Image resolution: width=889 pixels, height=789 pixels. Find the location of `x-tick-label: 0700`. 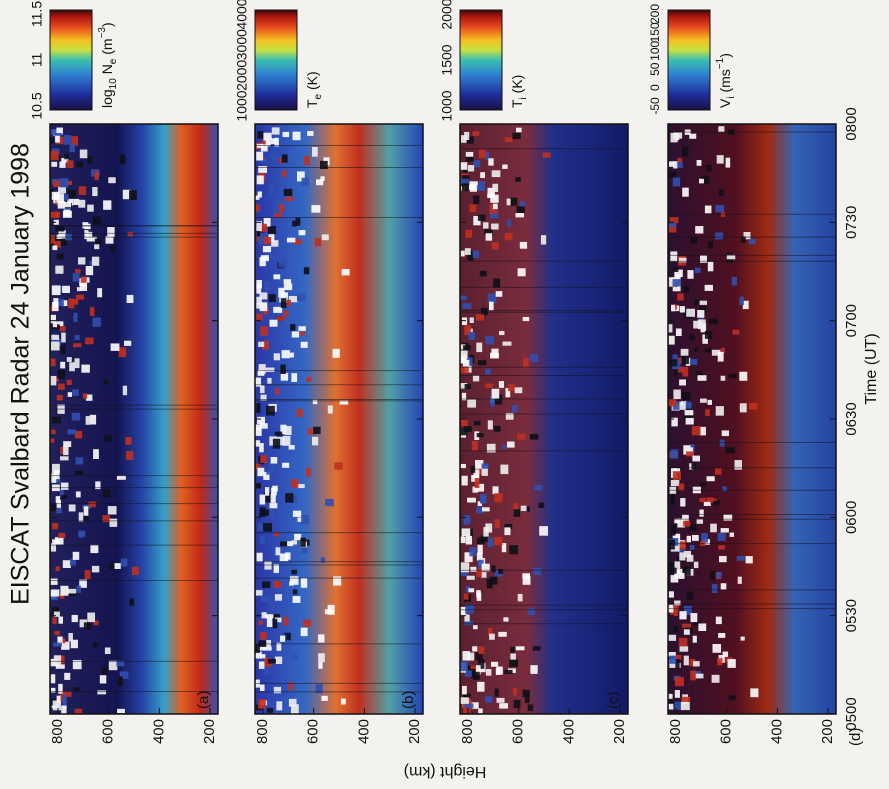

x-tick-label: 0700 is located at coordinates (851, 320).